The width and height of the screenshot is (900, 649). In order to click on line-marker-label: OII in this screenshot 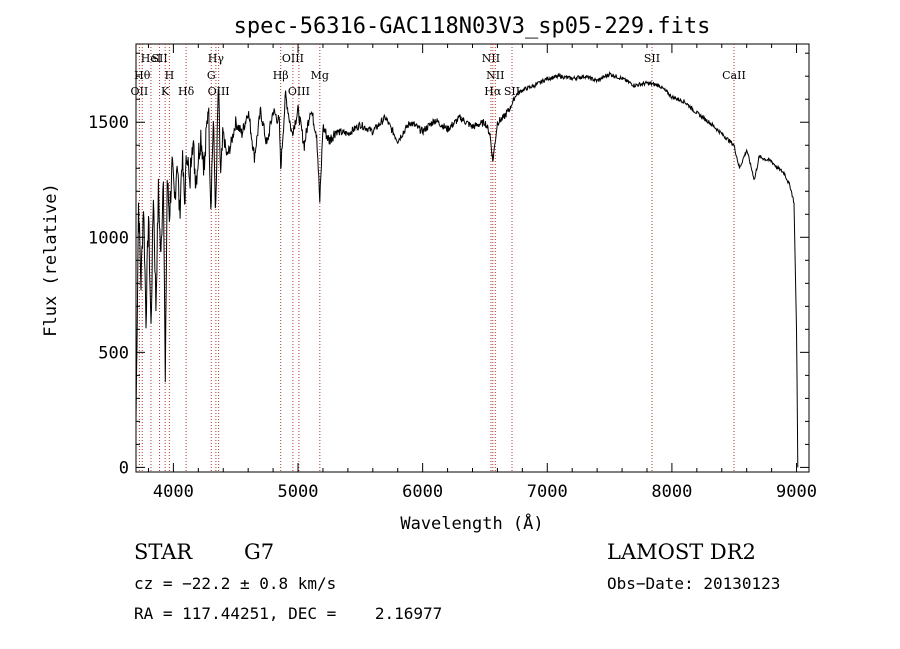, I will do `click(140, 91)`.